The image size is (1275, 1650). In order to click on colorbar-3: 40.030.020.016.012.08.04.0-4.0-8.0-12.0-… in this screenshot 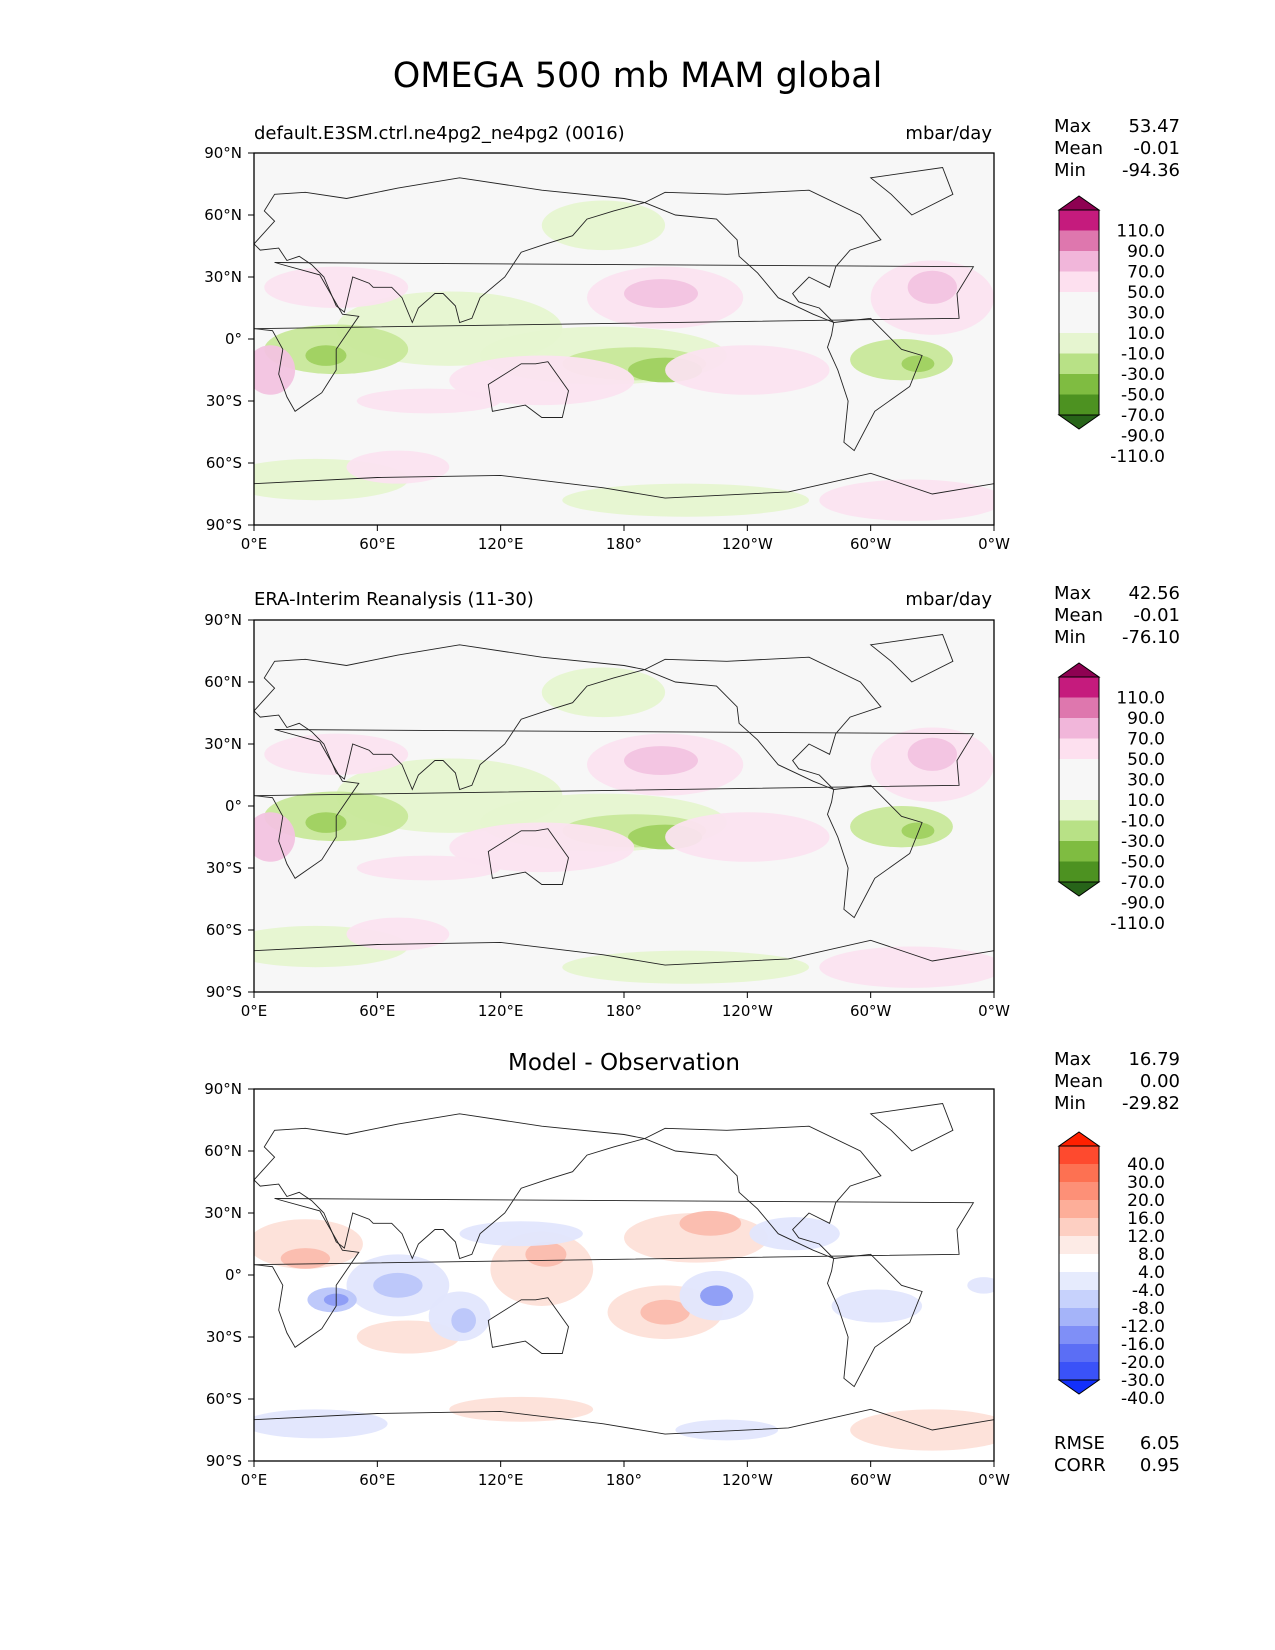, I will do `click(1111, 1270)`.